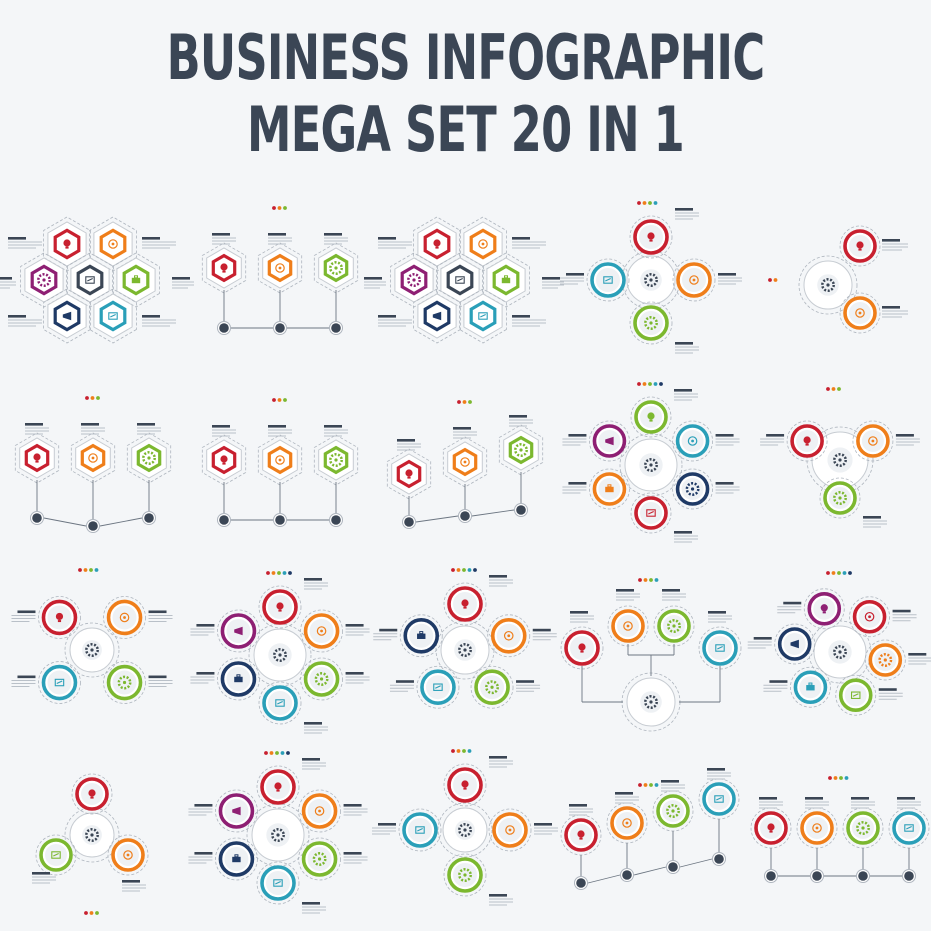 The width and height of the screenshot is (931, 931). I want to click on briefcase-handle, so click(506, 277).